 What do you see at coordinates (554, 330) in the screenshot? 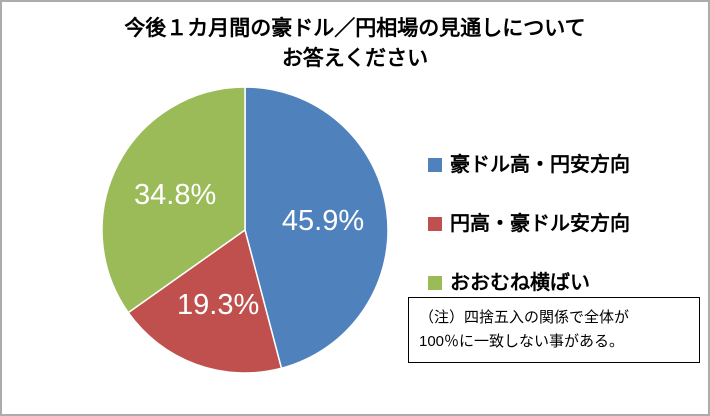
I see `note-box: （注）四捨五入の関係で全体が 100％に一致しない事がある。` at bounding box center [554, 330].